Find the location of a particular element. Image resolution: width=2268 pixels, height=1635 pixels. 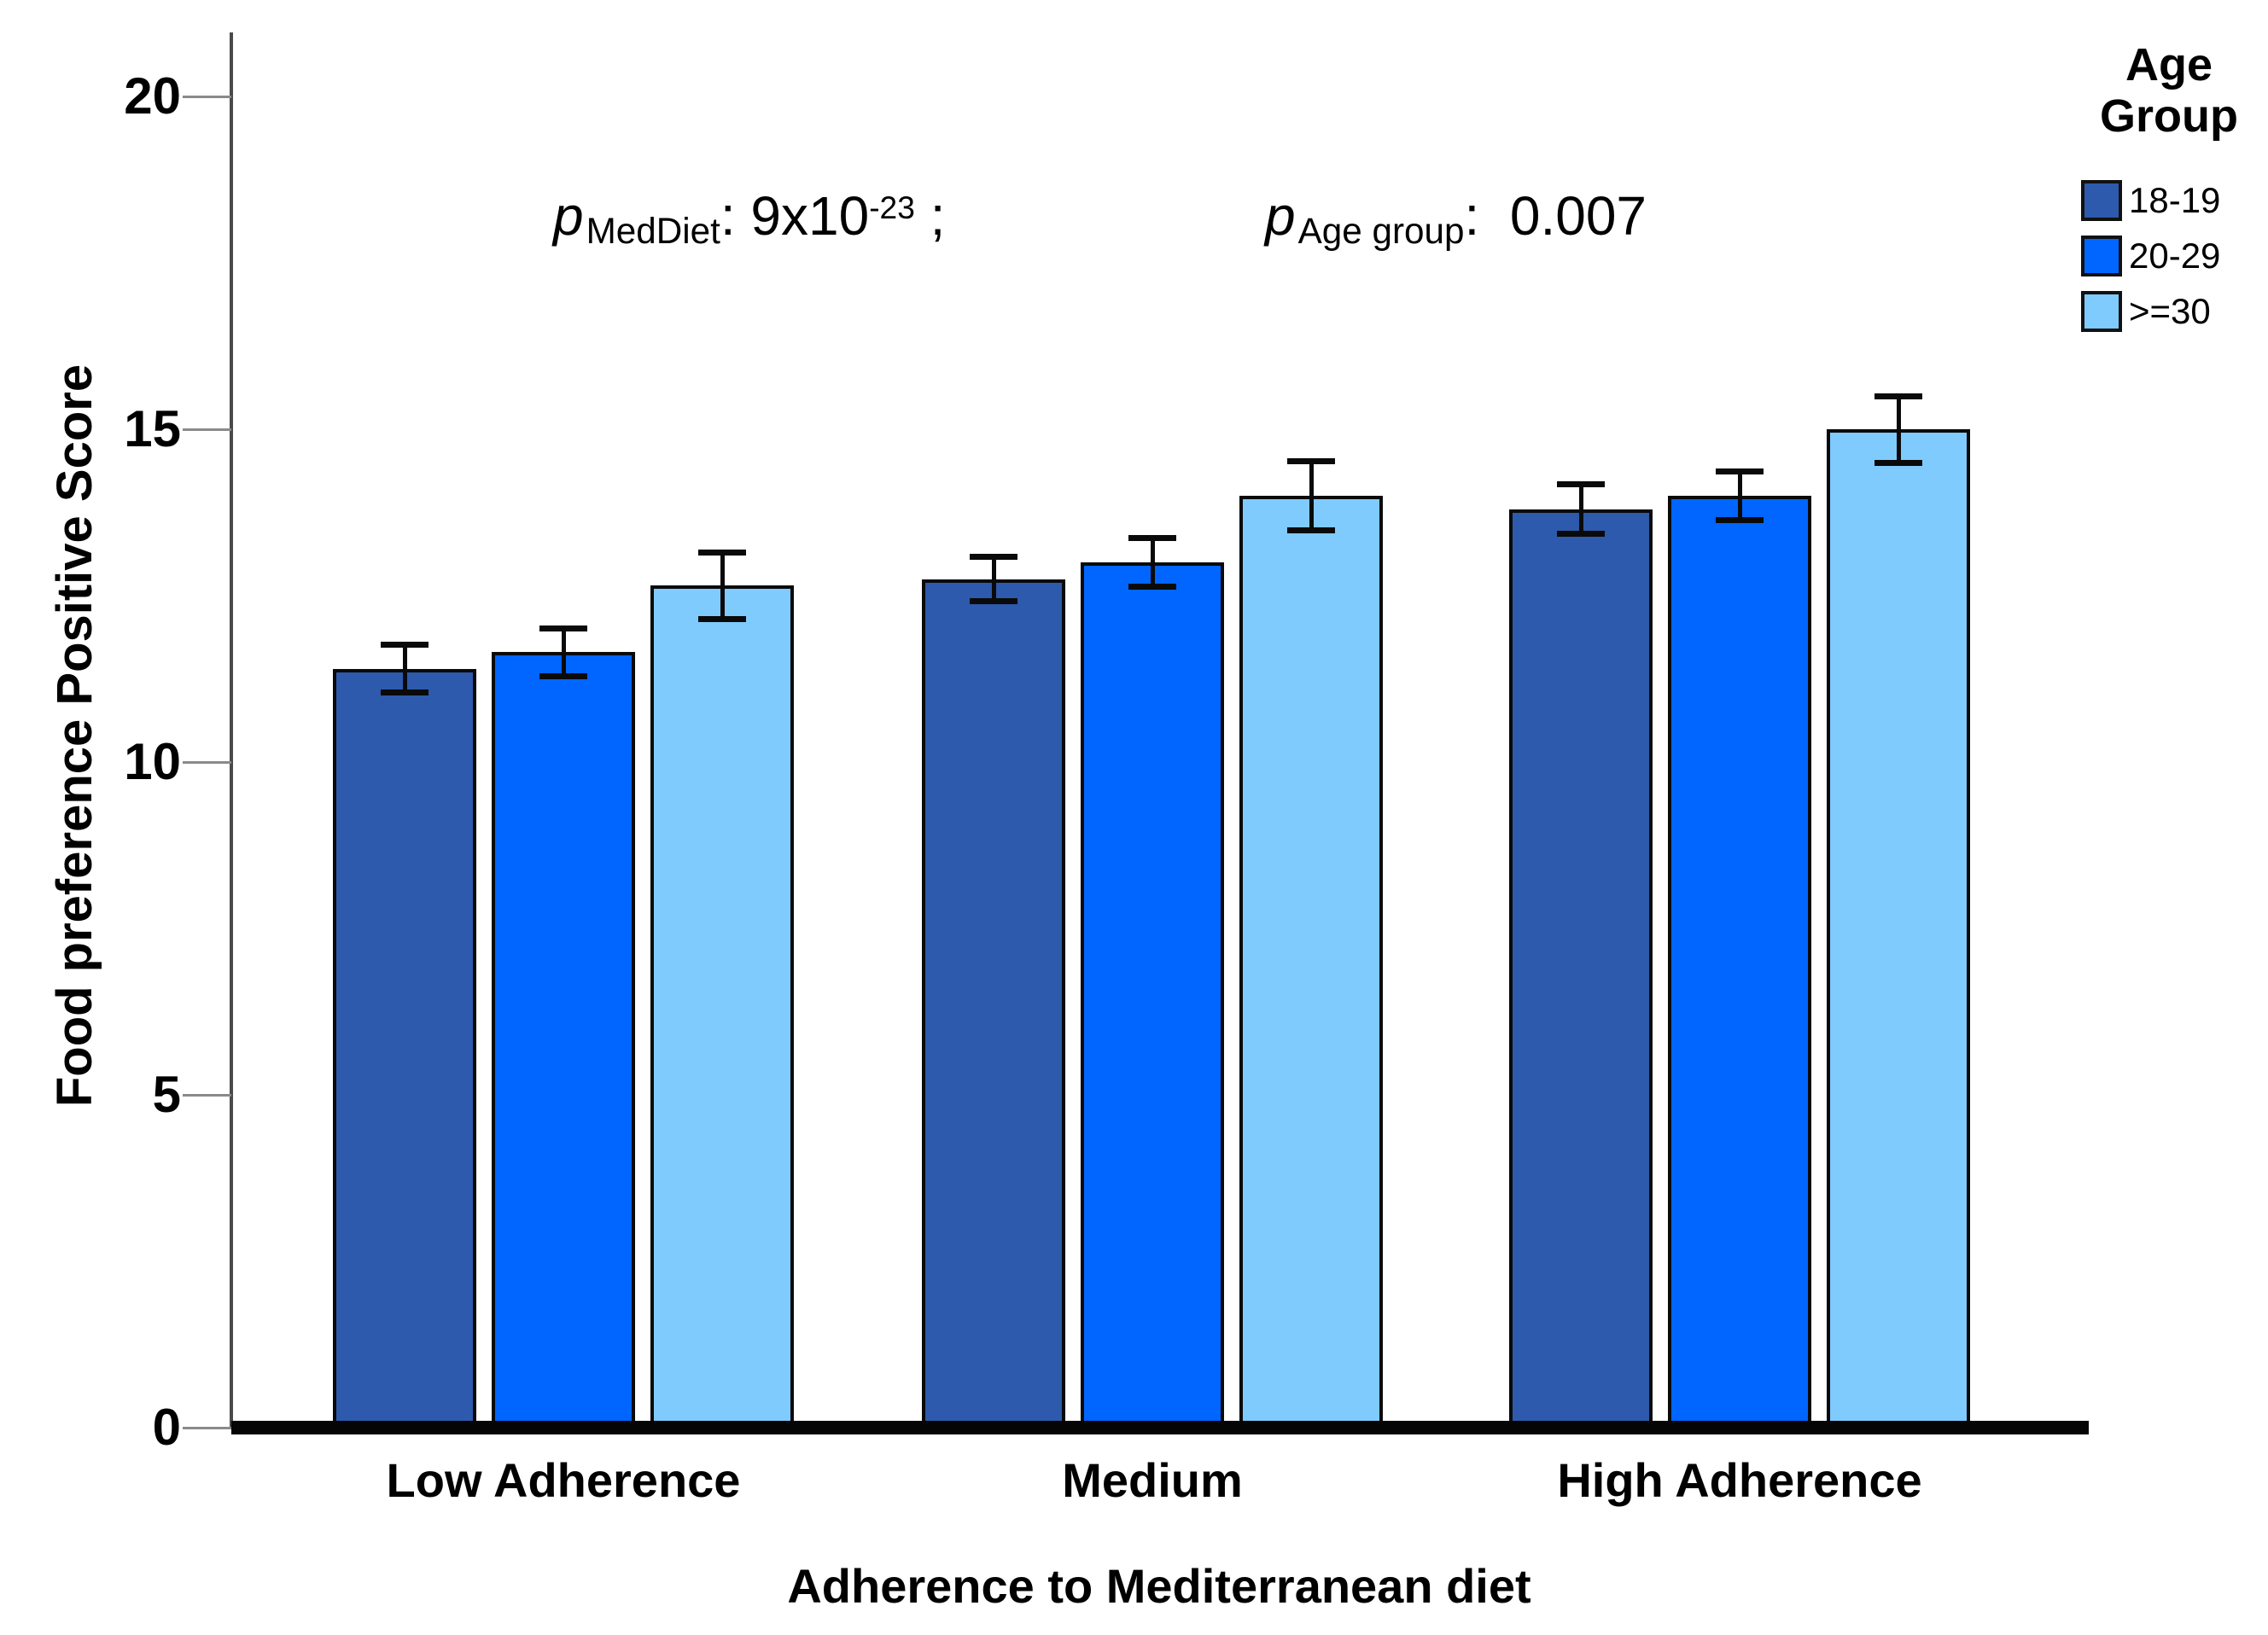

x-category-label: Medium is located at coordinates (1152, 1480).